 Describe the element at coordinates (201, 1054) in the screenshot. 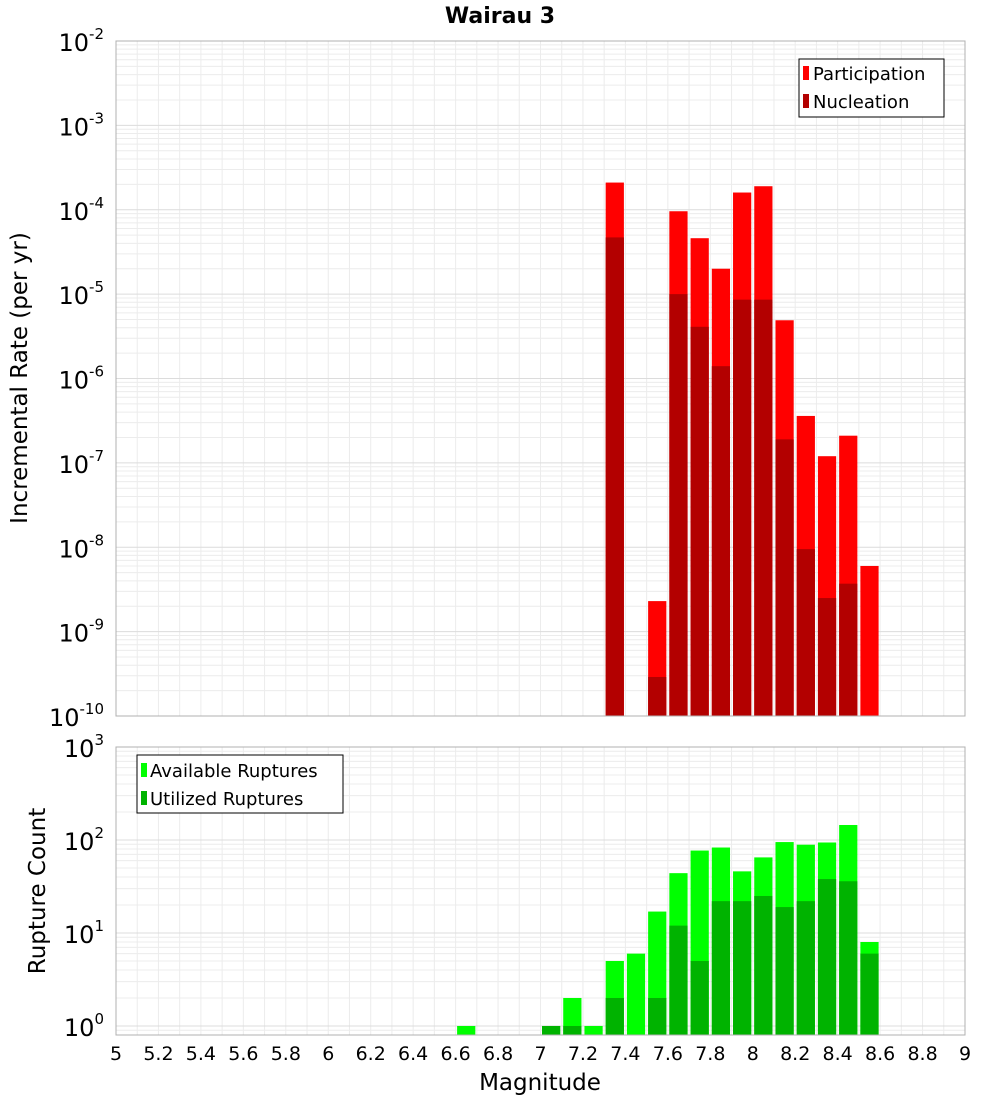

I see `x-tick-label: 5.4` at that location.